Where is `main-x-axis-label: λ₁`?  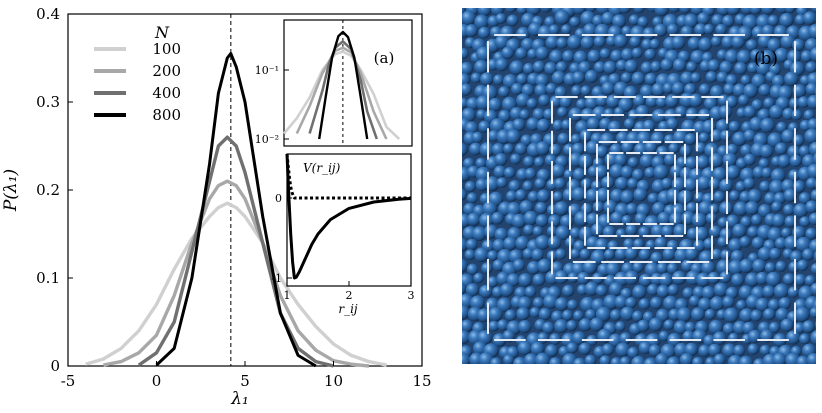 main-x-axis-label: λ₁ is located at coordinates (239, 399).